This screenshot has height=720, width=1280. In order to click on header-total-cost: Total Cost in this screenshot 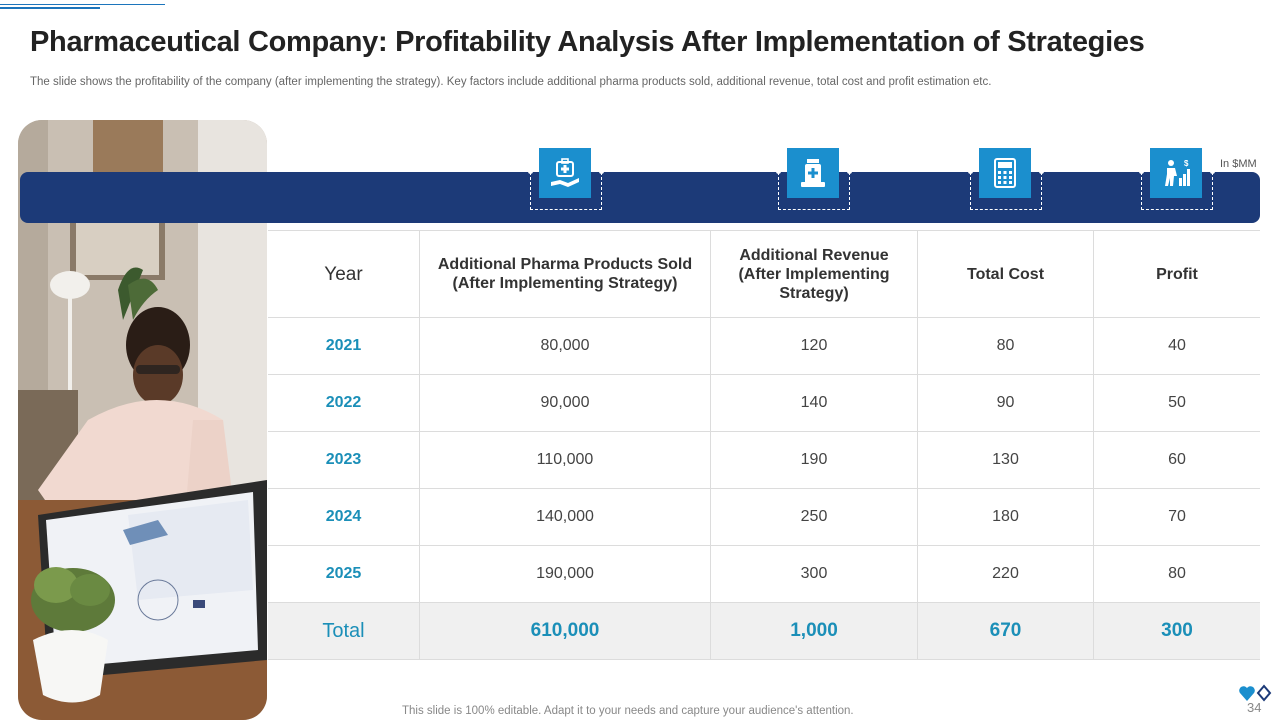, I will do `click(1006, 274)`.